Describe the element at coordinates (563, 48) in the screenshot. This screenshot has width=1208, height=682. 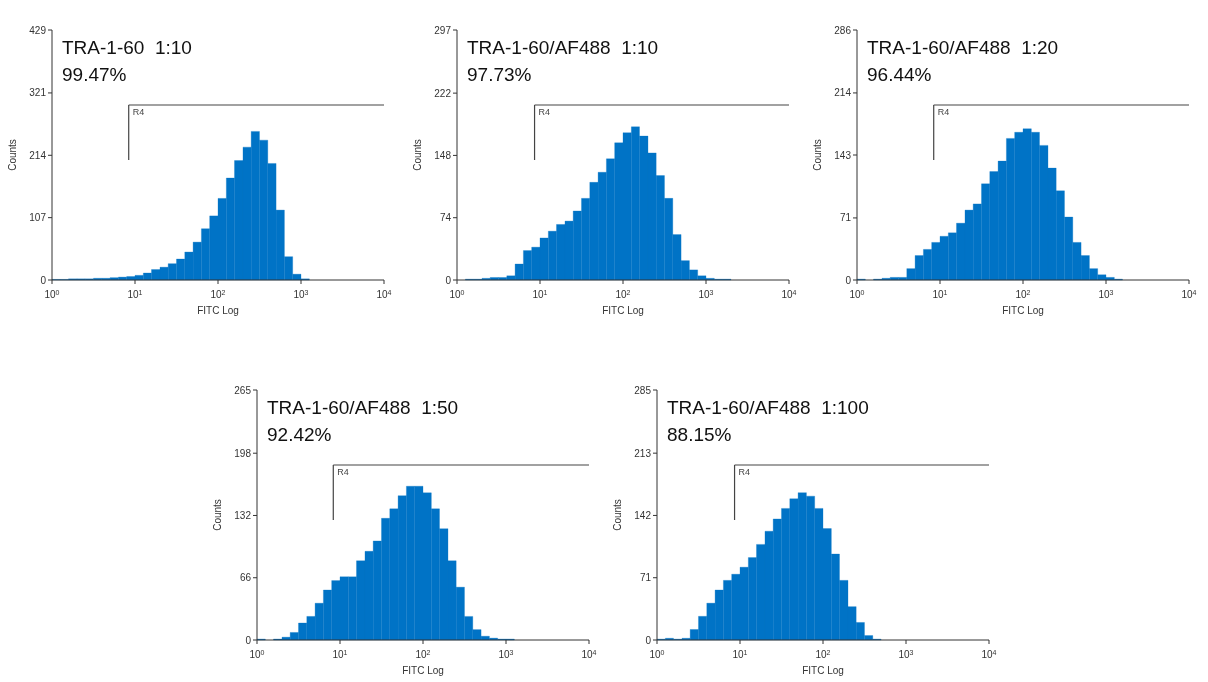
I see `chart-title: TRA-1-60/AF488 1:10` at that location.